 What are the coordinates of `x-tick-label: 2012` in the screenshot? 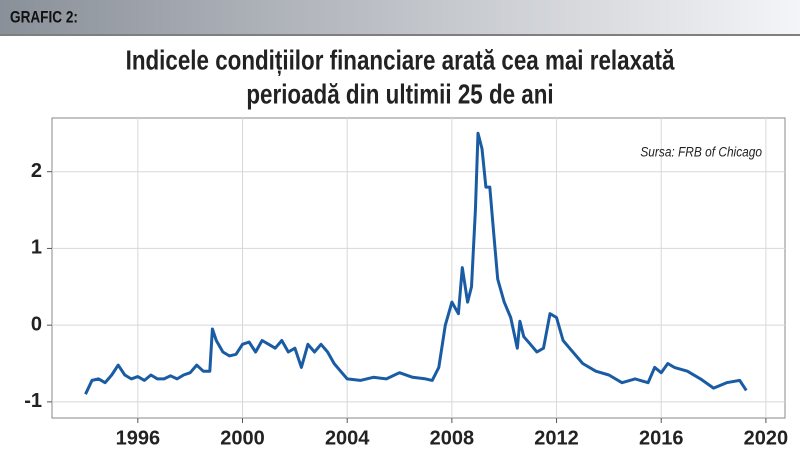 It's located at (556, 438).